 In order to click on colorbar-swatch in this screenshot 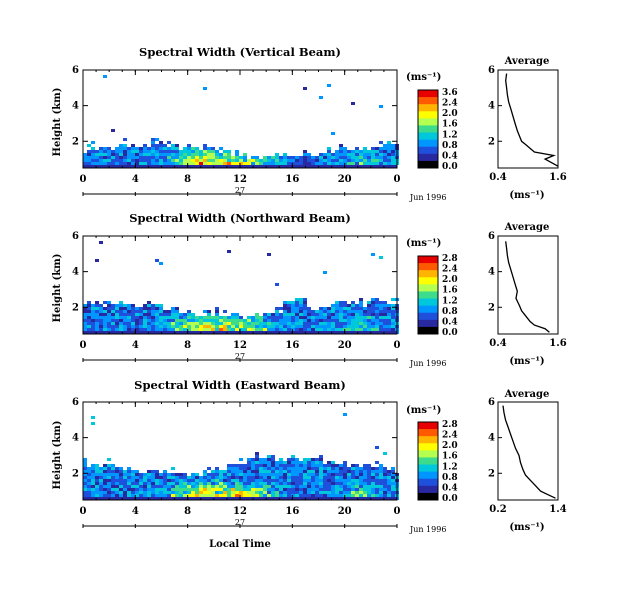, I will do `click(428, 323)`.